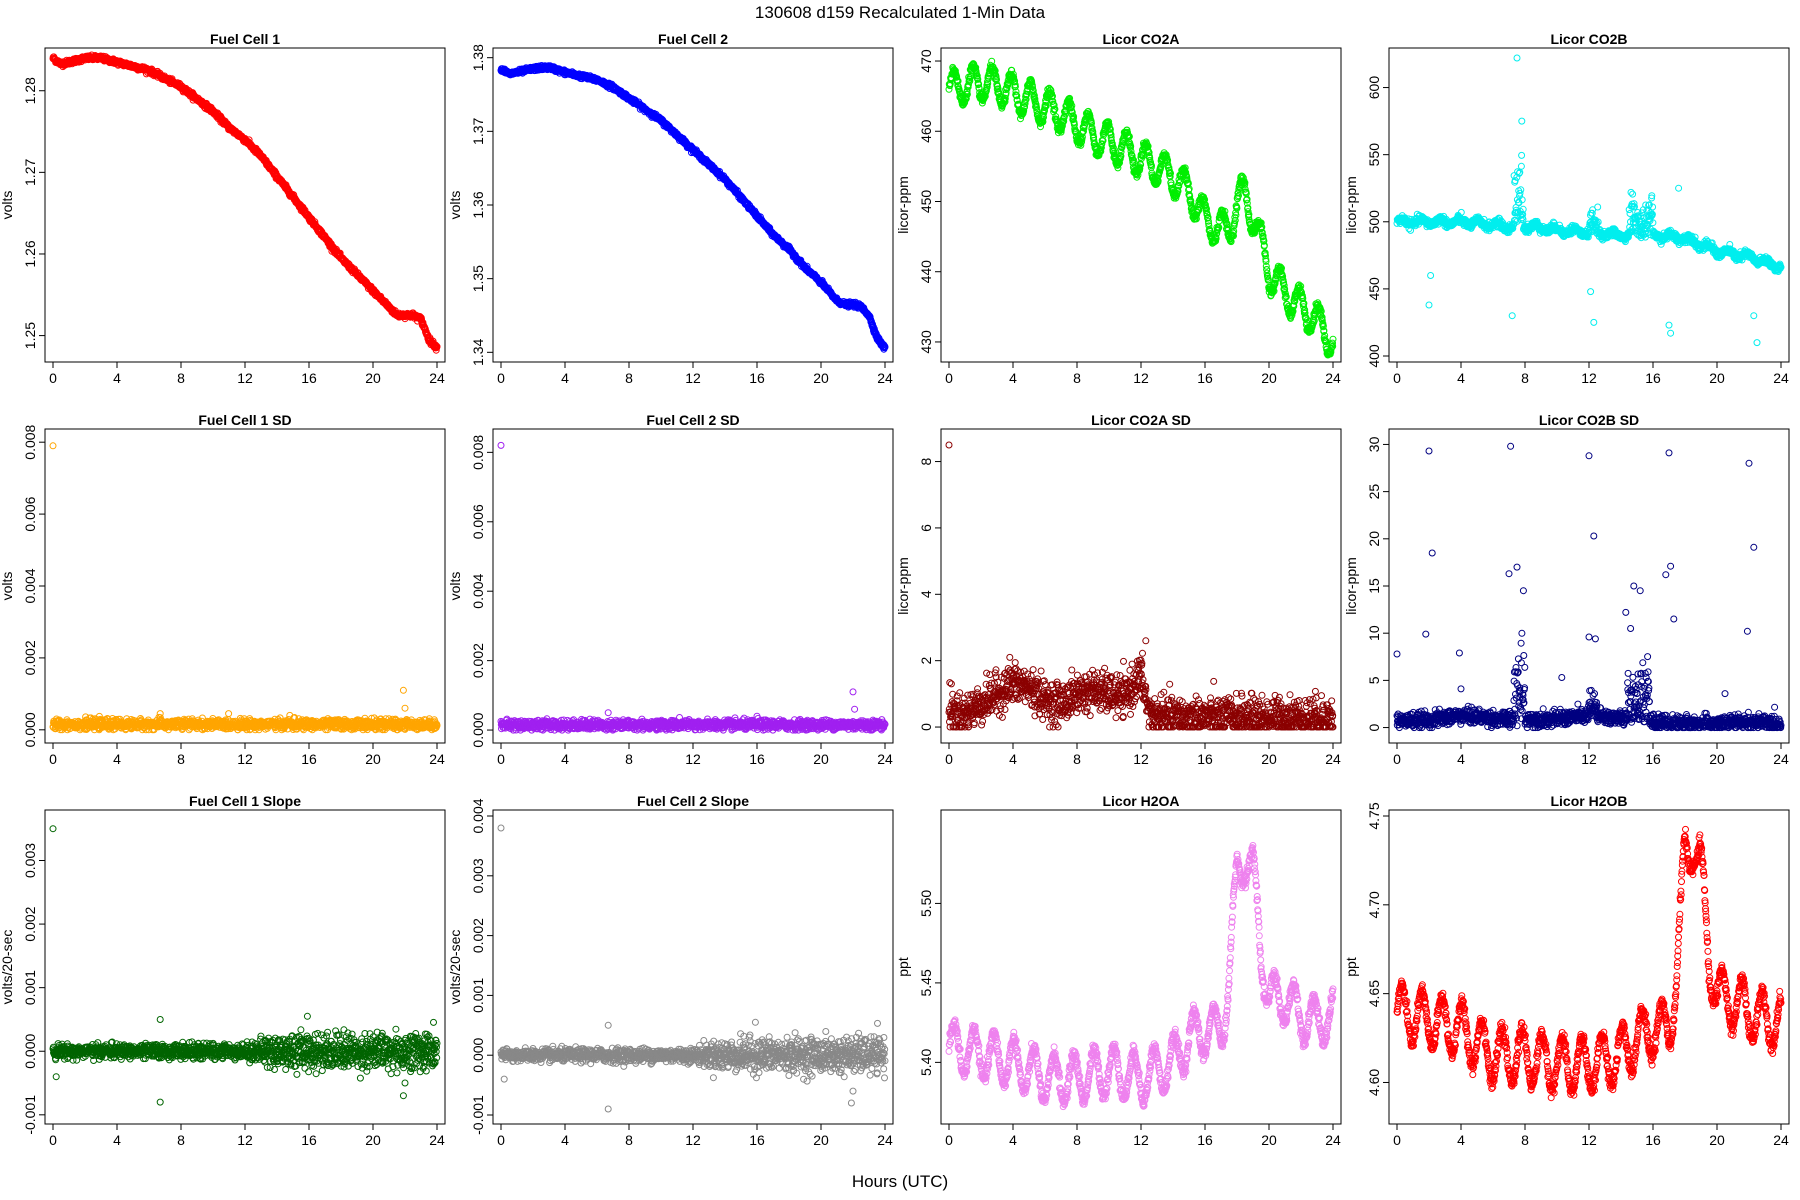 This screenshot has height=1200, width=1800. I want to click on y-tick-label: 1.35, so click(478, 278).